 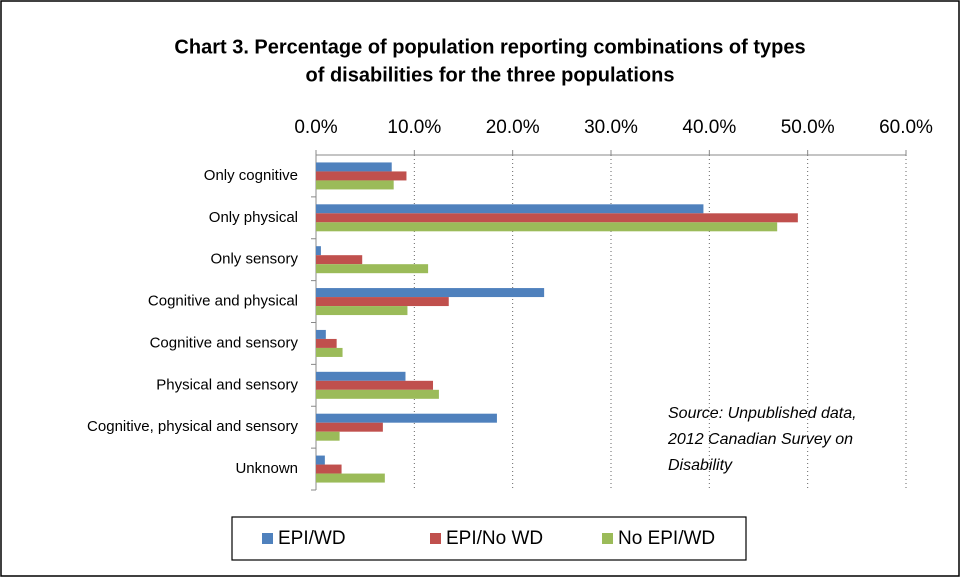 What do you see at coordinates (611, 127) in the screenshot?
I see `x-tick-label: 30.0%` at bounding box center [611, 127].